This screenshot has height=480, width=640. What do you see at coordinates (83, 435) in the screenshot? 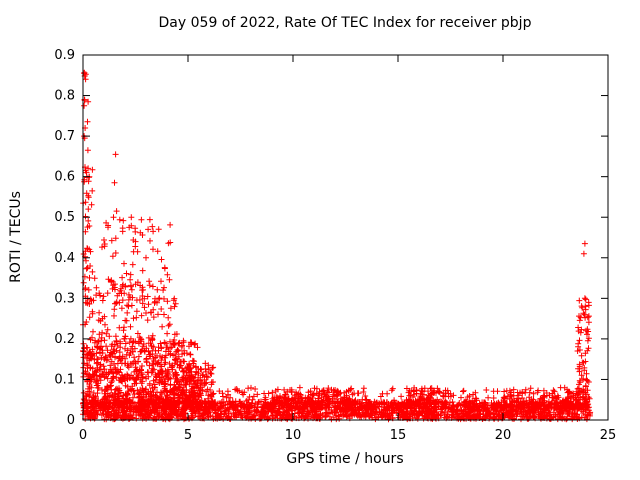
I see `x-tick-label: 0` at bounding box center [83, 435].